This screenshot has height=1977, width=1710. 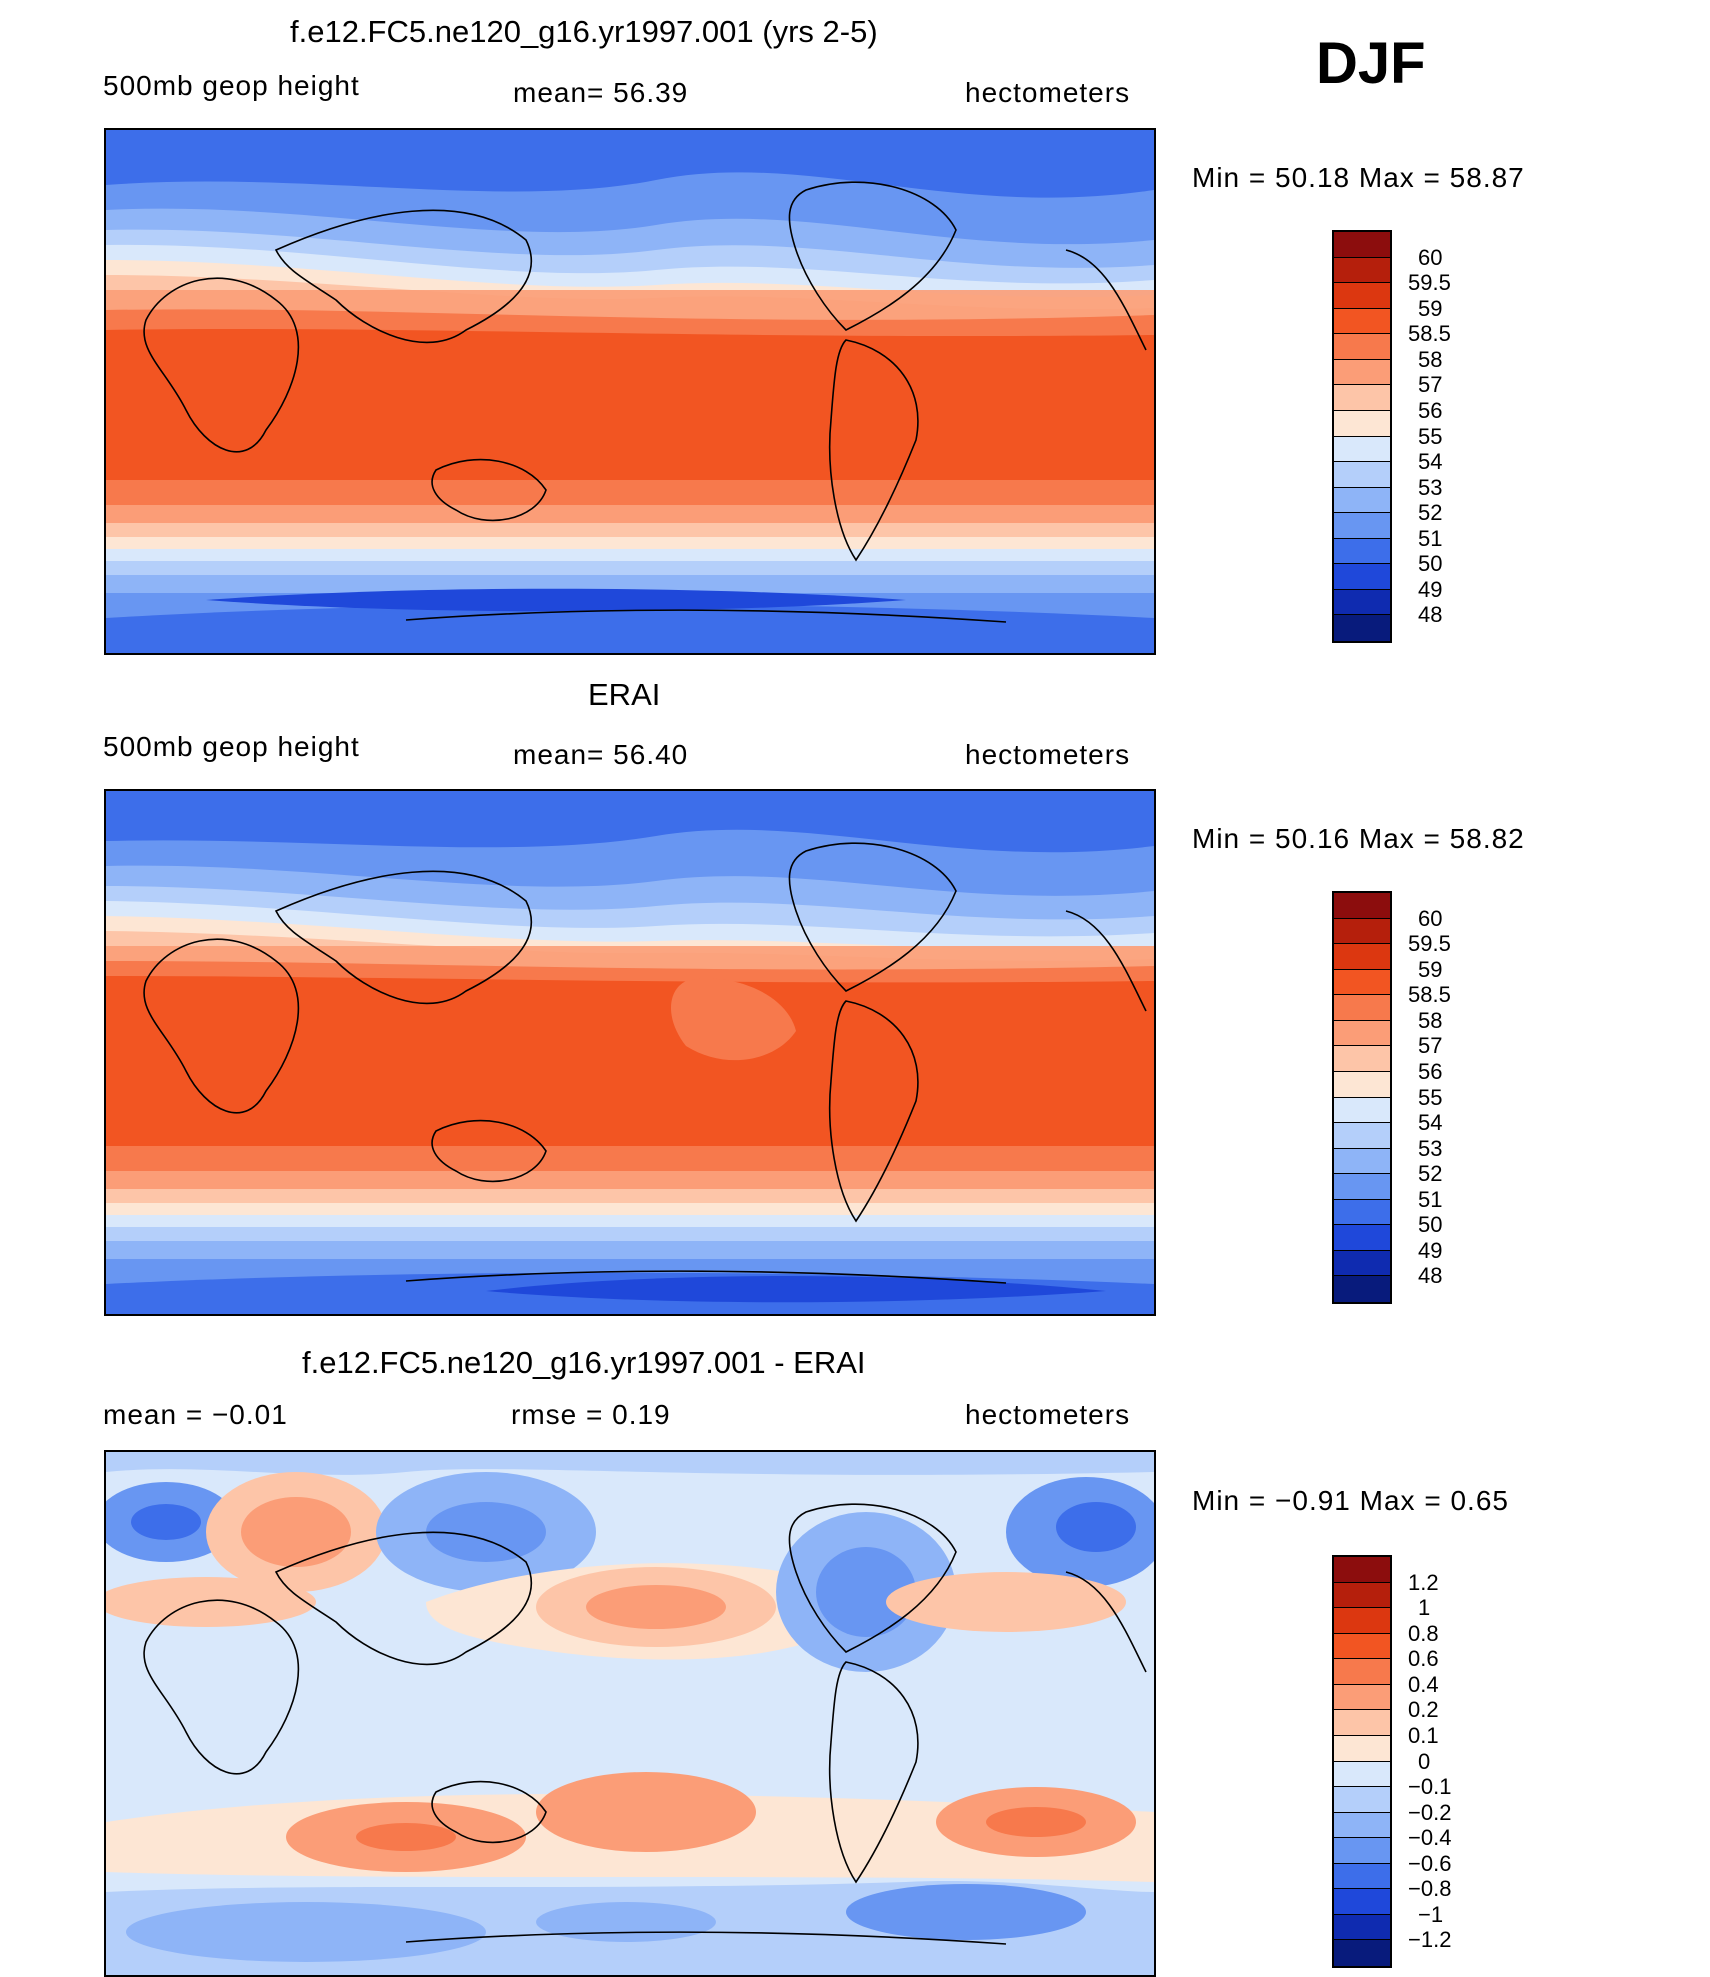 What do you see at coordinates (1423, 1735) in the screenshot?
I see `colorbar-tick-label: 0.1` at bounding box center [1423, 1735].